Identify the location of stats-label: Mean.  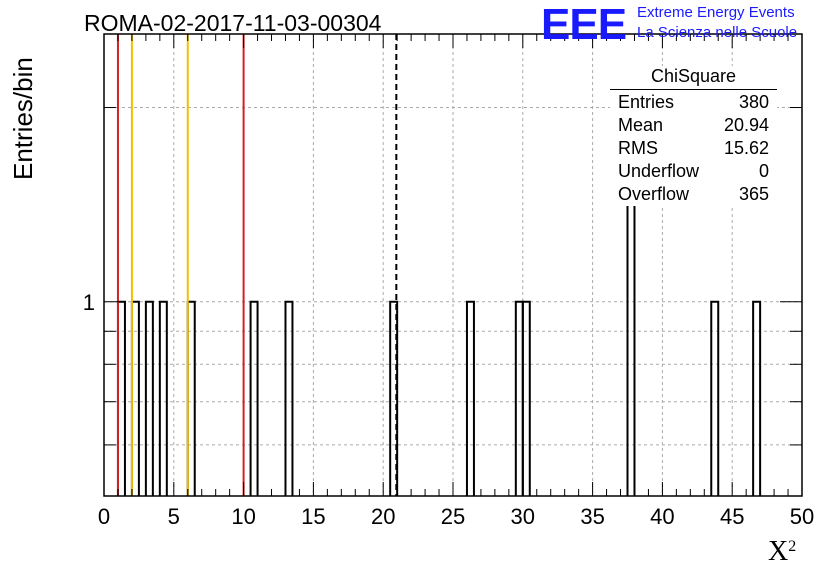
(641, 125).